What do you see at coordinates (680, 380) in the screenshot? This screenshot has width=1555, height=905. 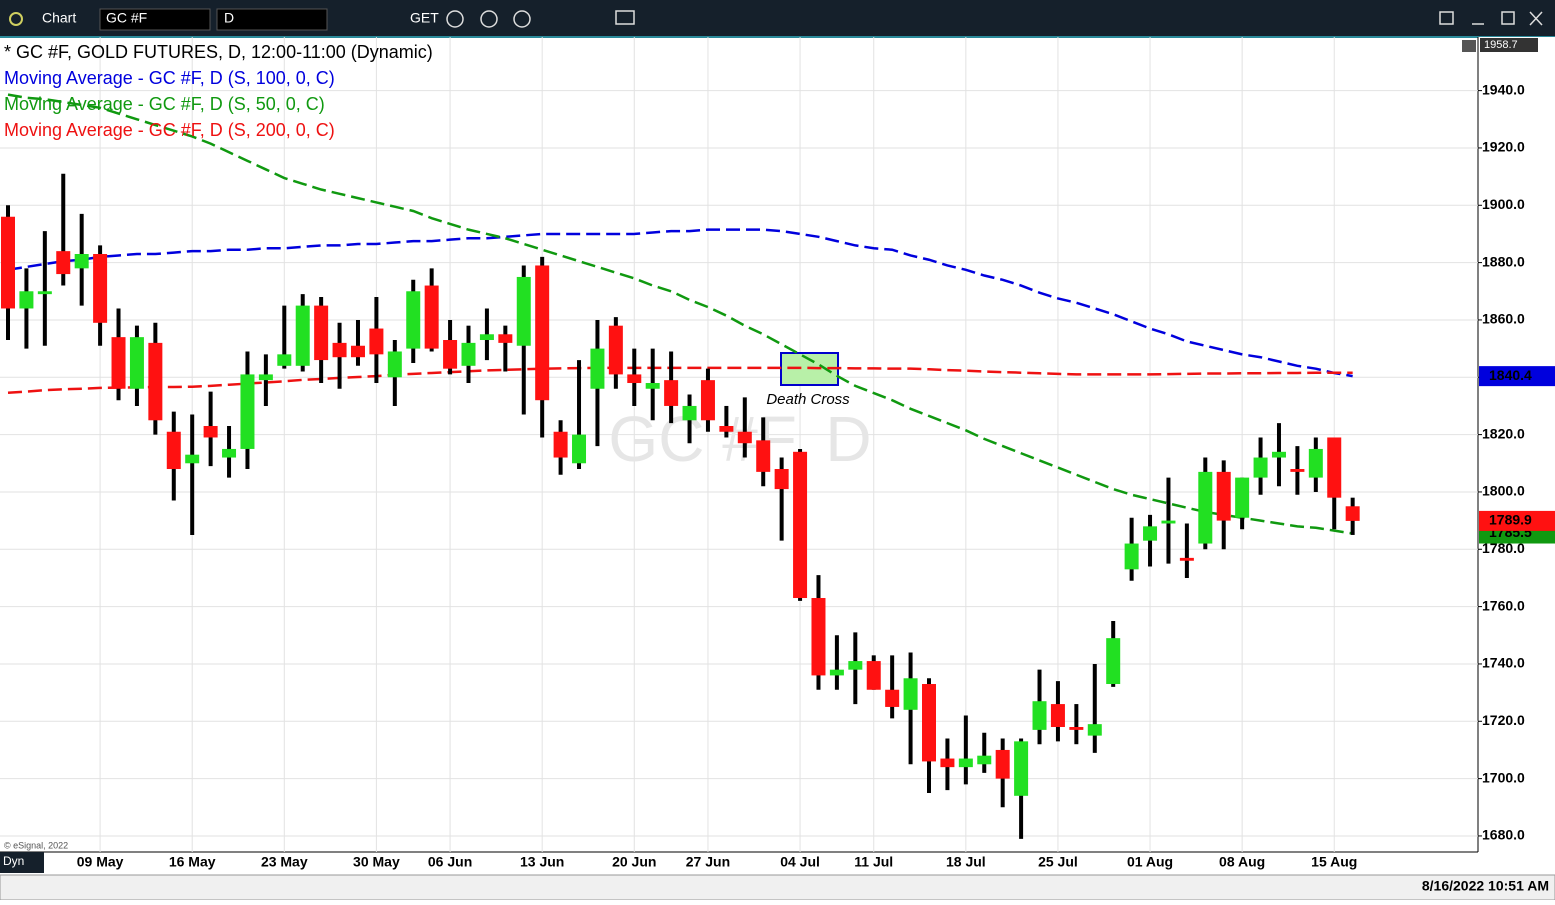 I see `moving-average` at bounding box center [680, 380].